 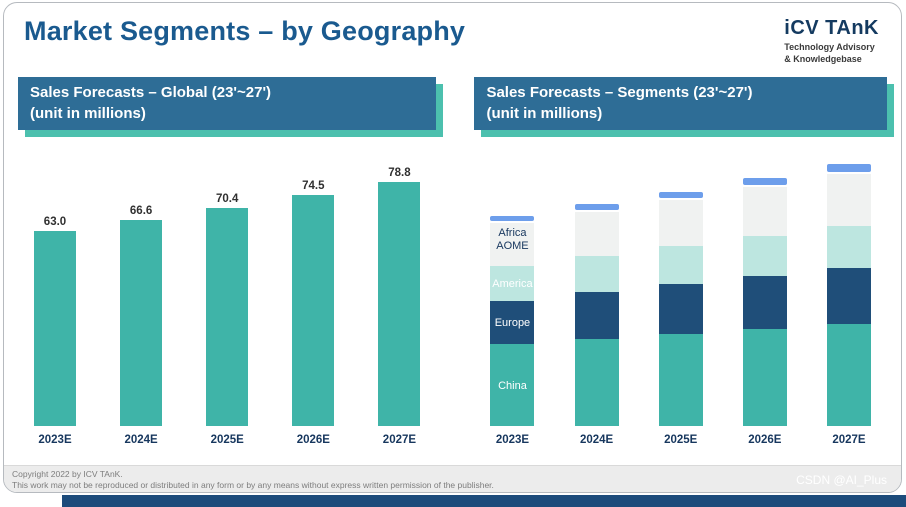 What do you see at coordinates (841, 480) in the screenshot?
I see `watermark: CSDN @AI_Plus` at bounding box center [841, 480].